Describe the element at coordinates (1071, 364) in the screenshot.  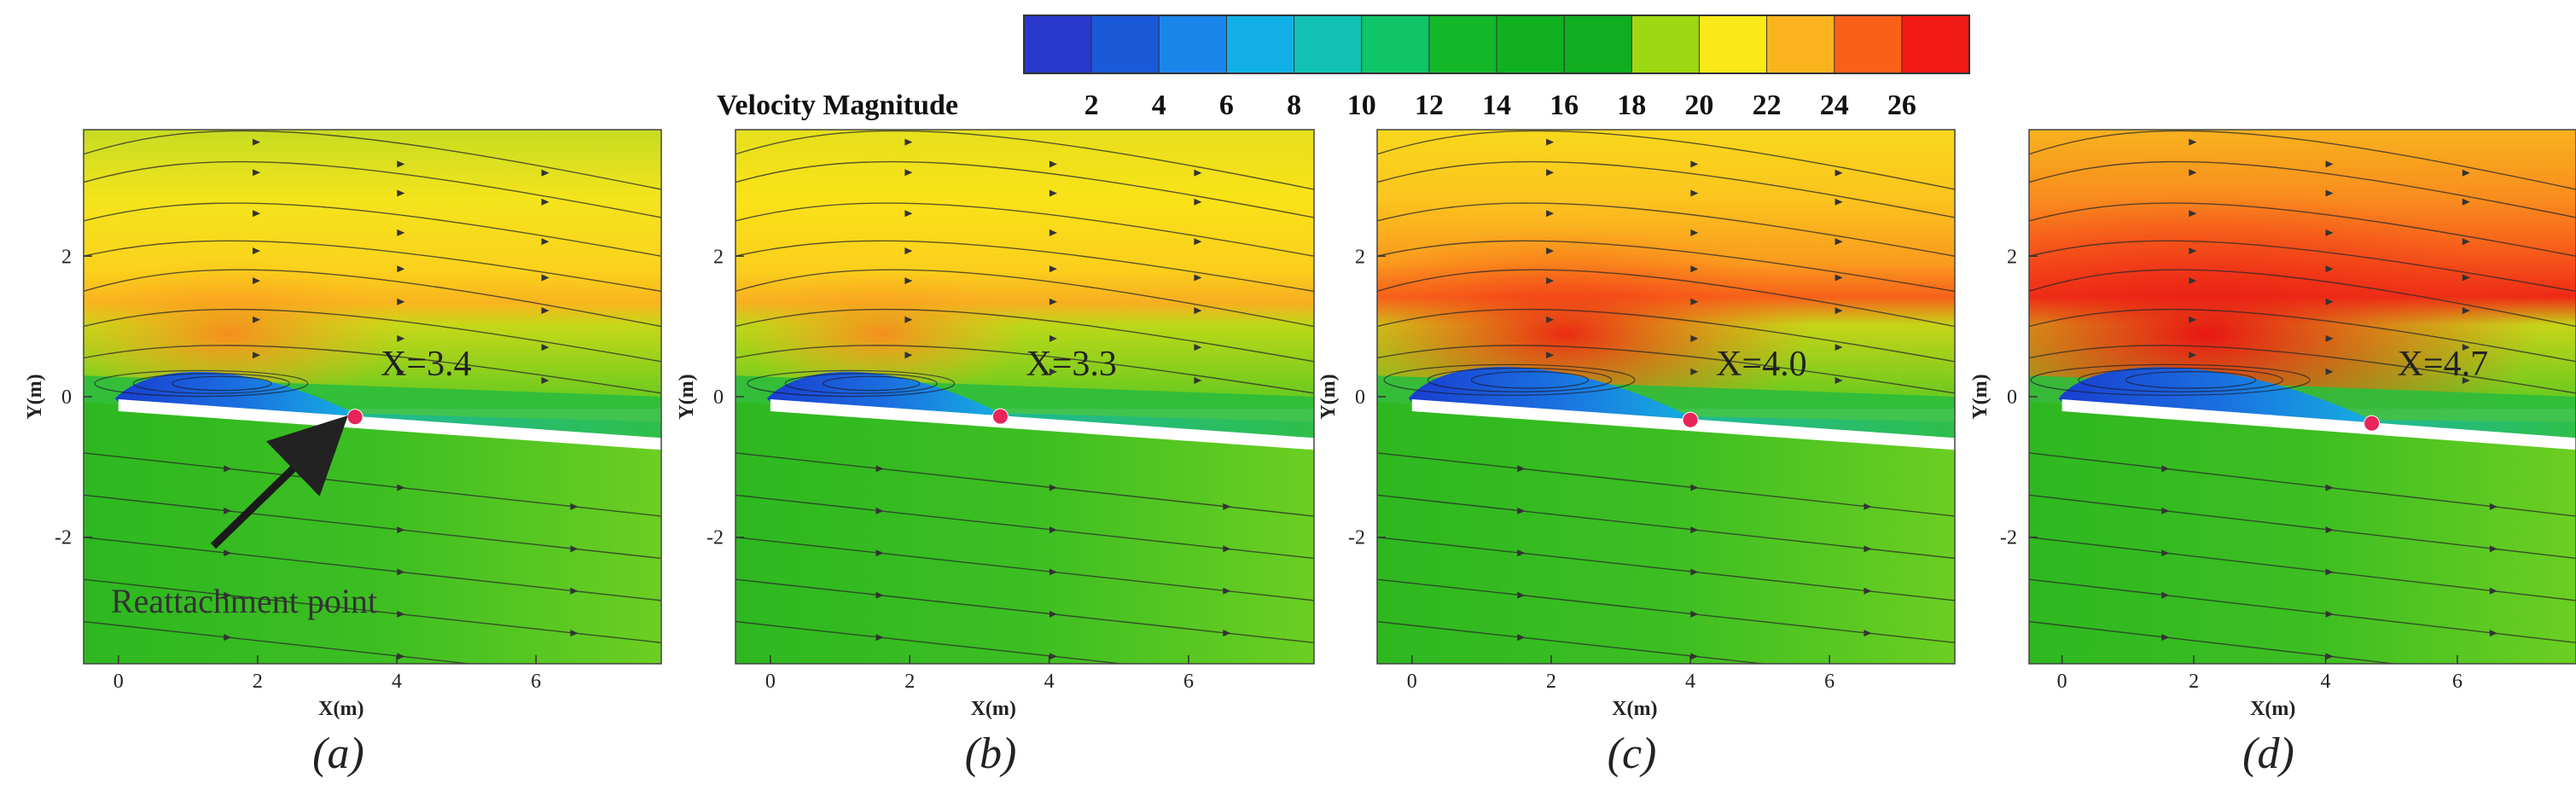
I see `reattachment-value-label: X=3.3` at that location.